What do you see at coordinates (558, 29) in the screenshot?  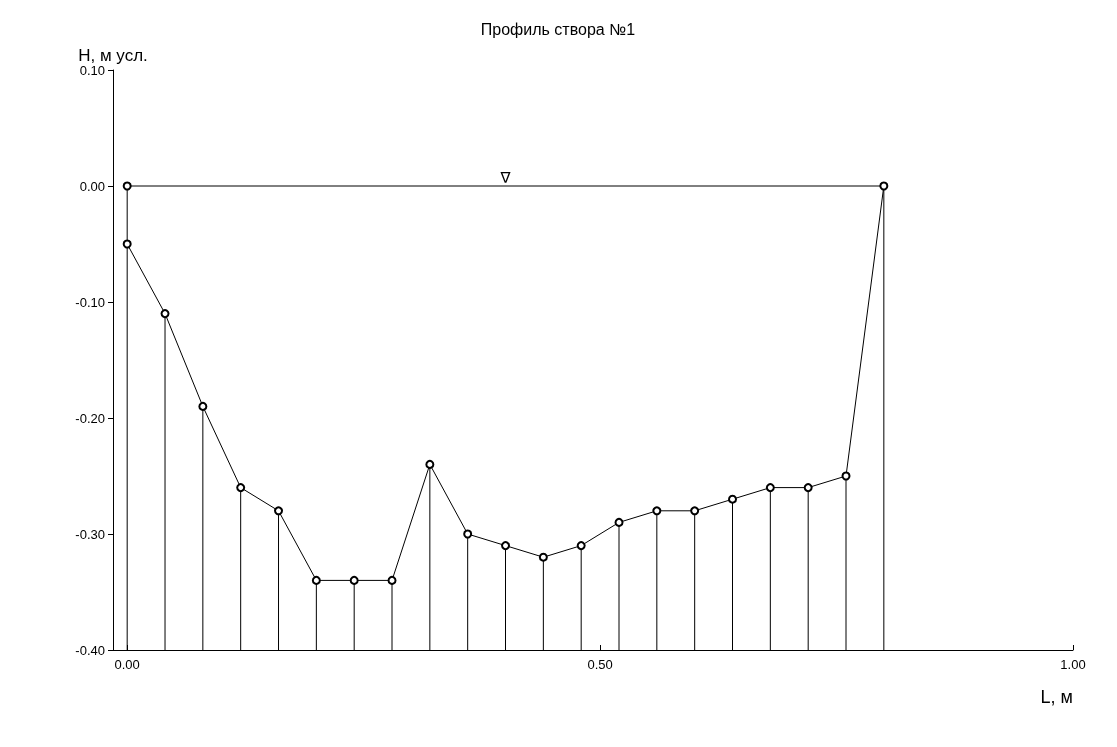 I see `chart-title: Профиль створа №1` at bounding box center [558, 29].